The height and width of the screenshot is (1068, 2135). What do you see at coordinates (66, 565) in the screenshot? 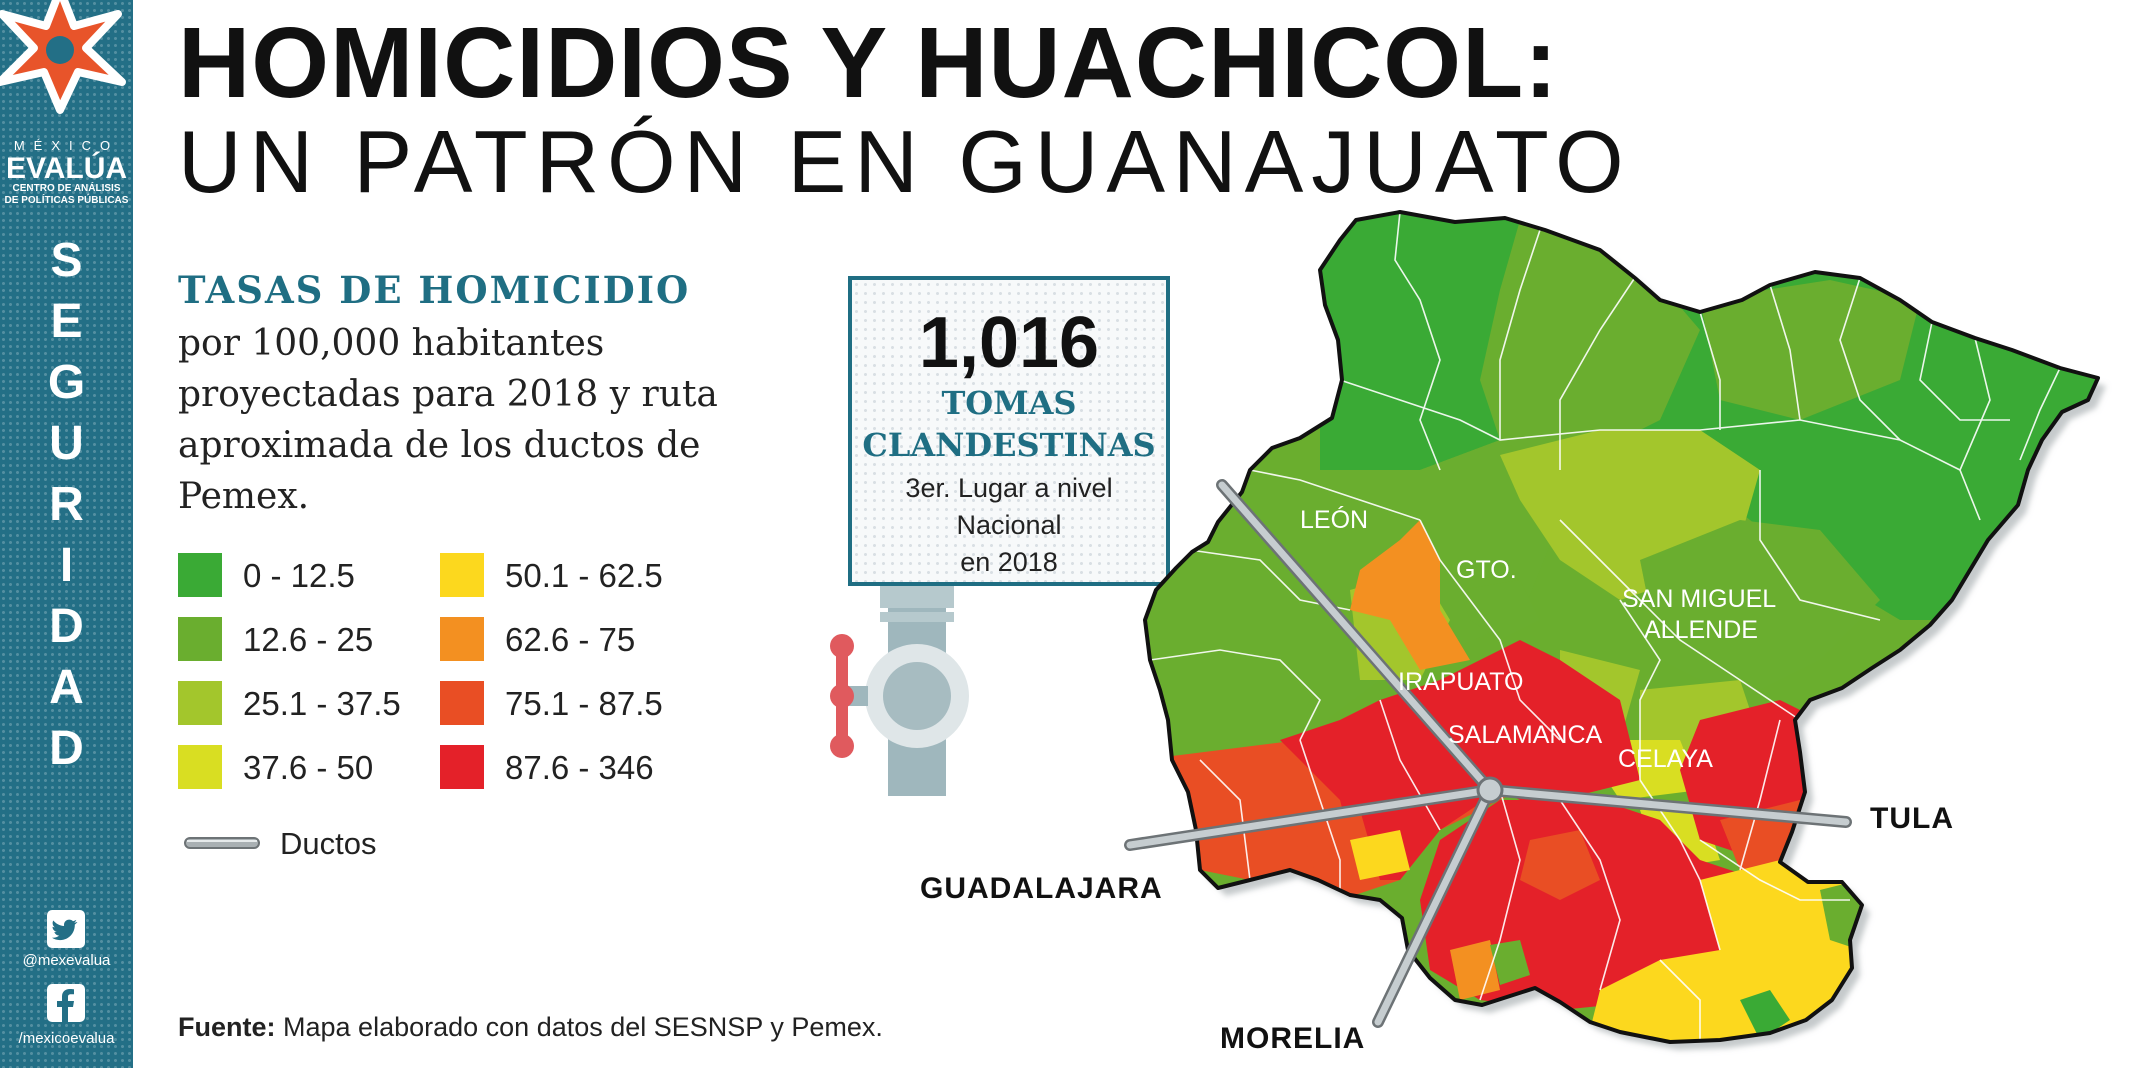
I see `section-letter: I` at bounding box center [66, 565].